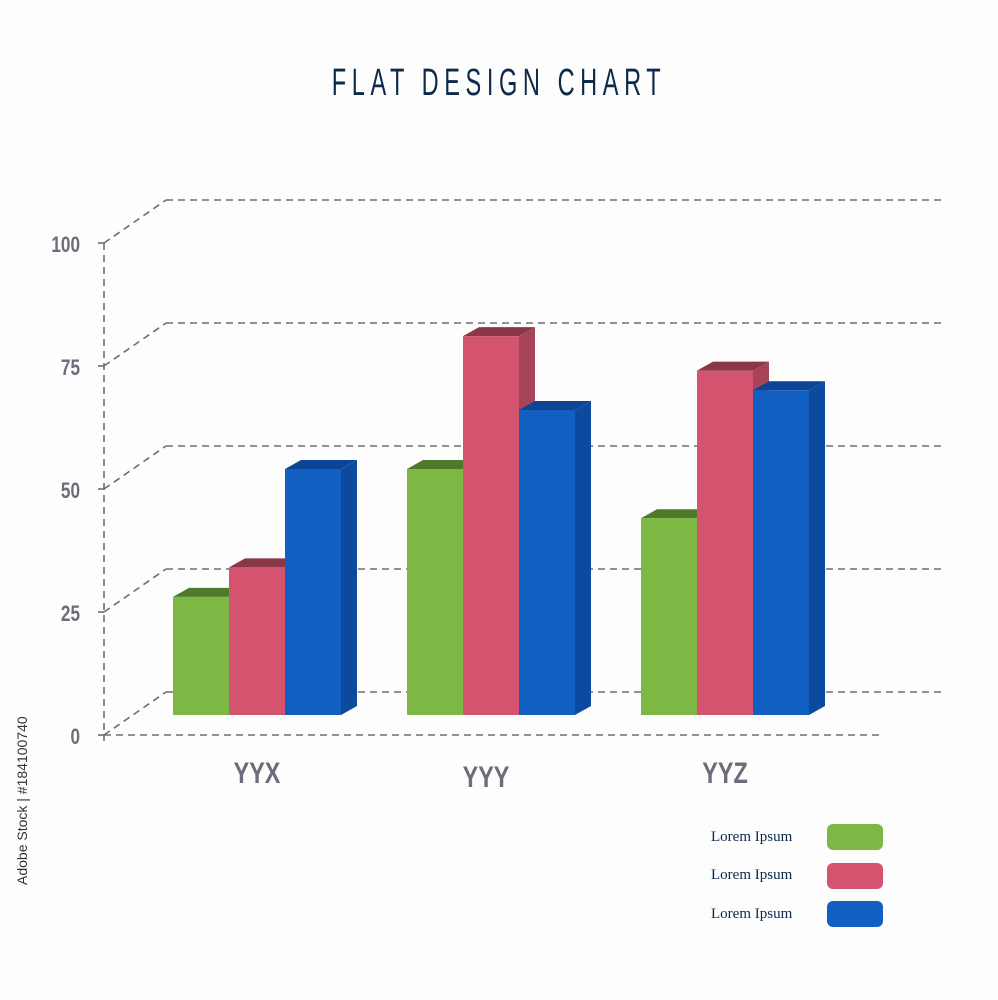 Image resolution: width=998 pixels, height=1000 pixels. I want to click on bar-side-yyx-s3, so click(349, 587).